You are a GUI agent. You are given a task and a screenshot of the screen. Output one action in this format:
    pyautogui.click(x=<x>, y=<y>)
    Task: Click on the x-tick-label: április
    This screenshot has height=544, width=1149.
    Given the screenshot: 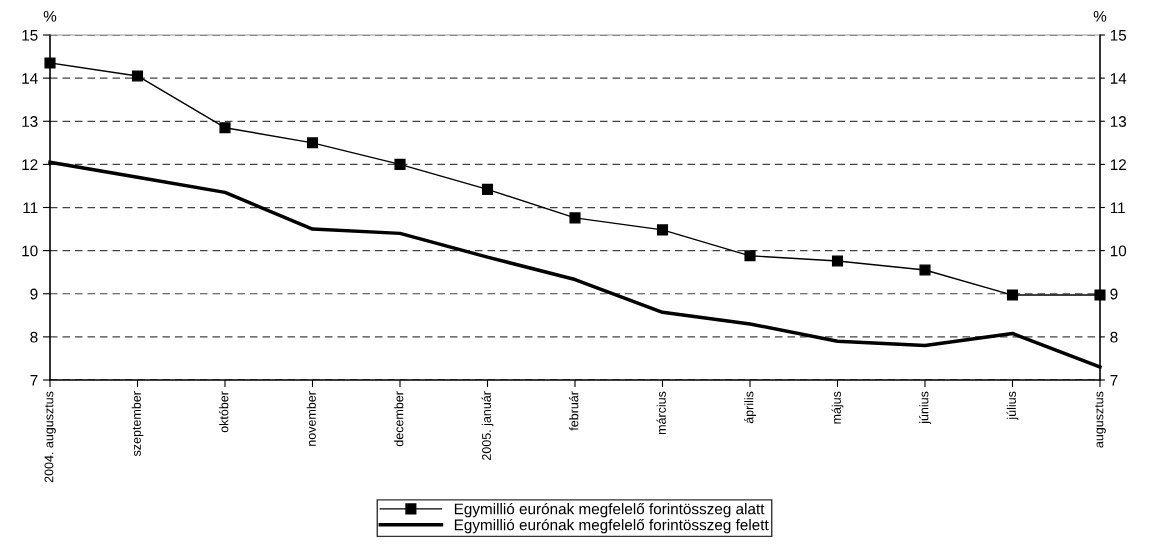 What is the action you would take?
    pyautogui.click(x=750, y=407)
    